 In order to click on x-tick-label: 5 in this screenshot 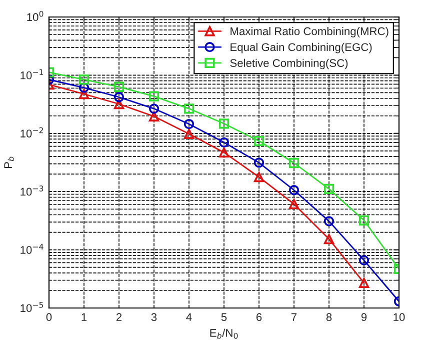, I will do `click(224, 317)`.